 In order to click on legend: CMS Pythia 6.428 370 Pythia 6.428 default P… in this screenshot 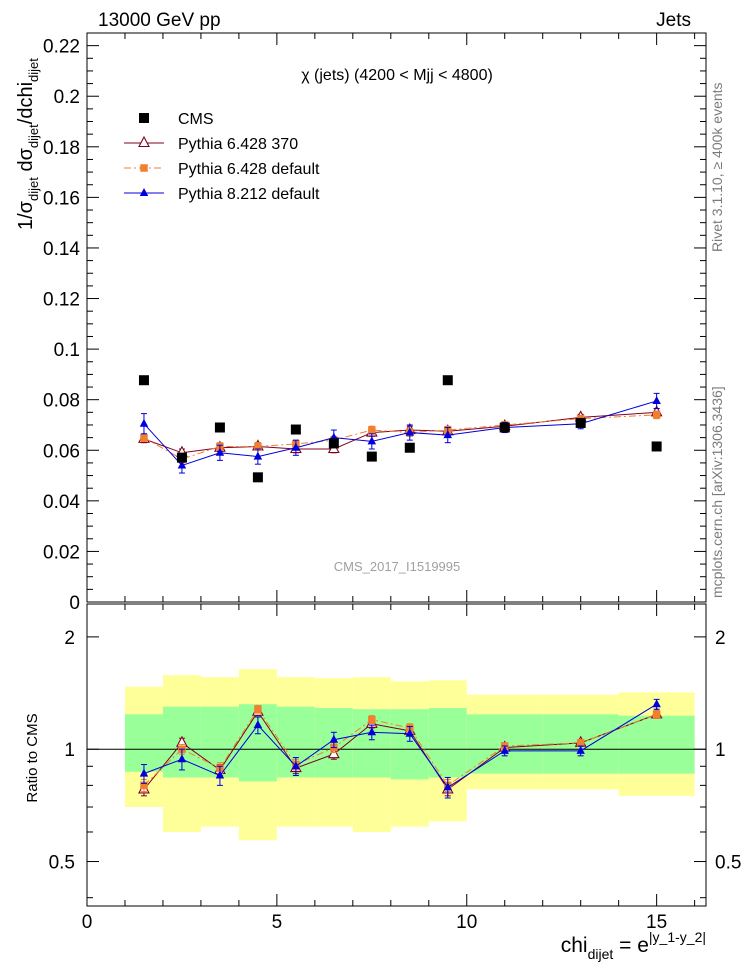, I will do `click(222, 157)`.